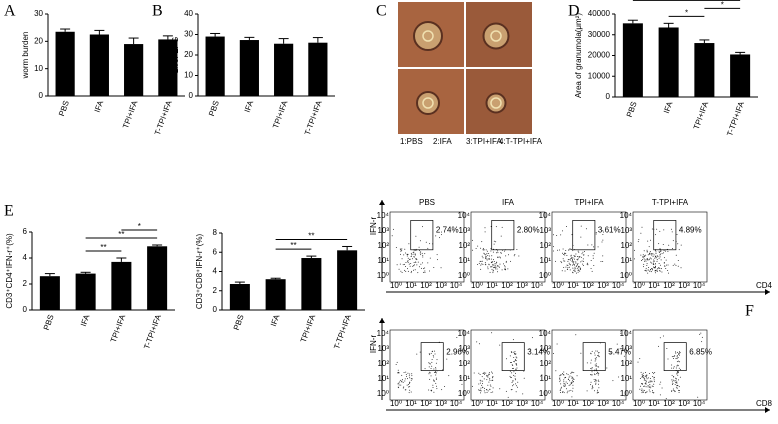  What do you see at coordinates (574, 11) in the screenshot?
I see `panel-letter: D` at bounding box center [574, 11].